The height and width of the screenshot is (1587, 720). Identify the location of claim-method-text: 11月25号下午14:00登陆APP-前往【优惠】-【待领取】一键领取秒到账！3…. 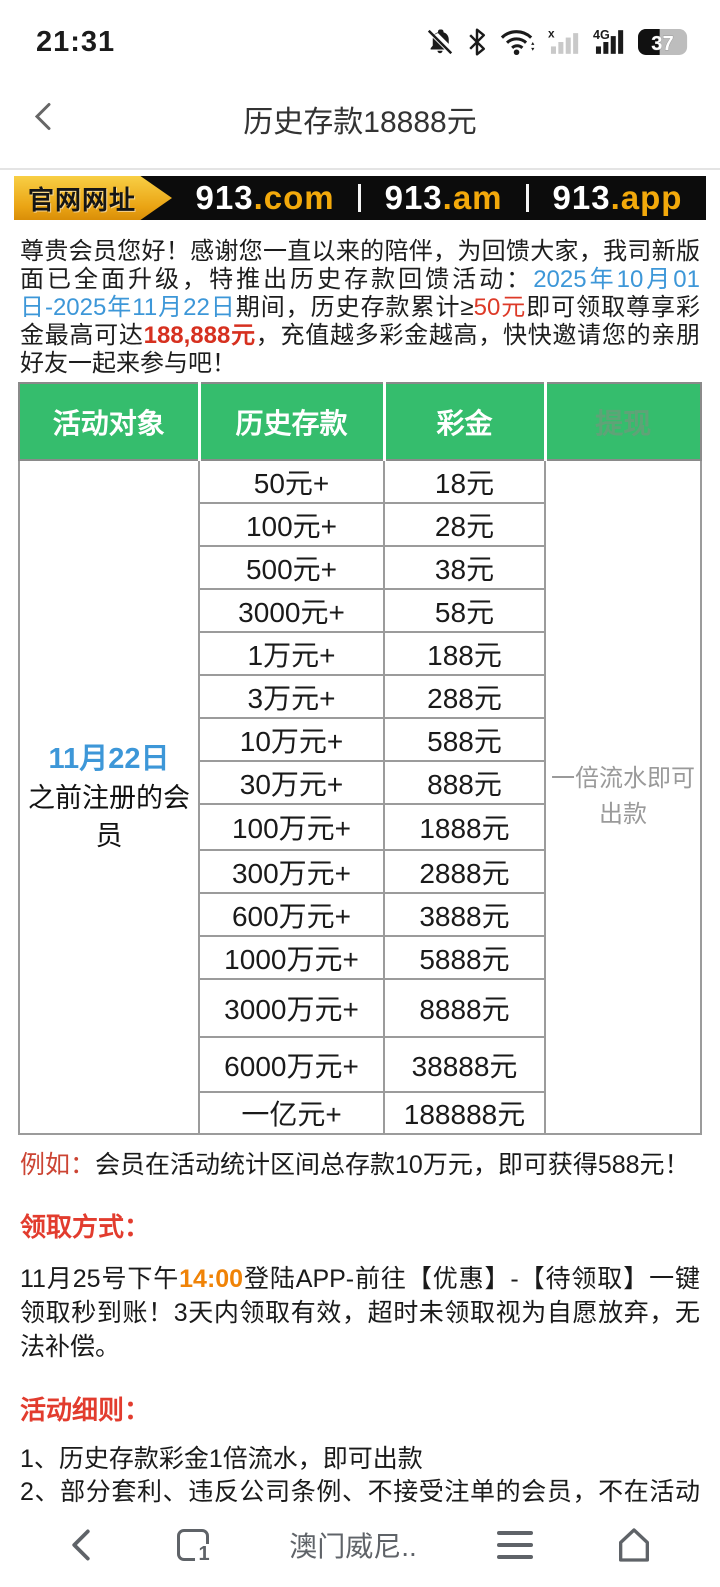
(360, 1313).